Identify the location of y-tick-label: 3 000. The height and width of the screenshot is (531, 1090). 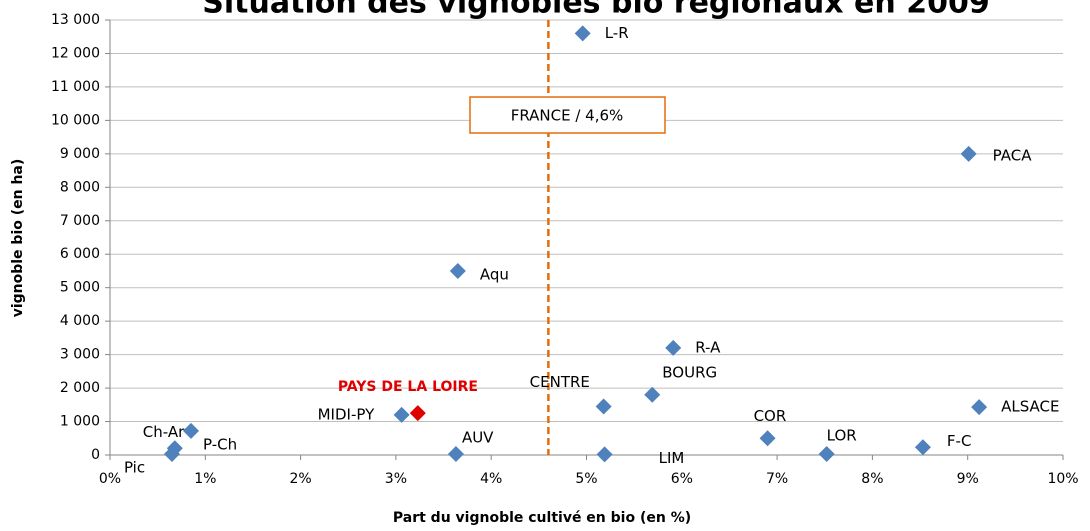
(80, 355).